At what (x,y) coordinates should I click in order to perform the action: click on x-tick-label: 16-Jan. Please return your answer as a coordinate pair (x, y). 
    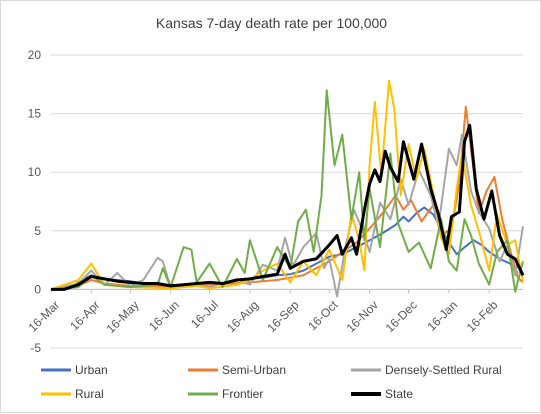
    Looking at the image, I should click on (442, 316).